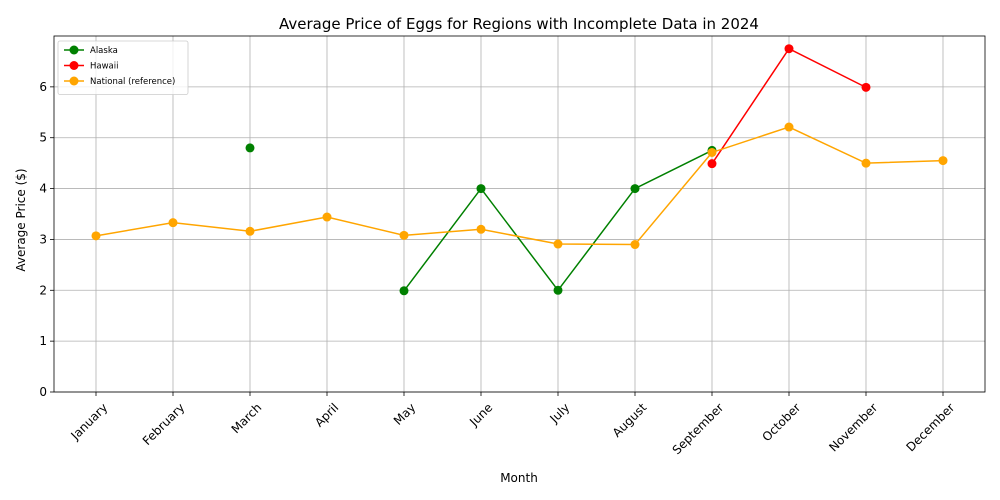  Describe the element at coordinates (43, 239) in the screenshot. I see `y-tick-label: 3` at that location.